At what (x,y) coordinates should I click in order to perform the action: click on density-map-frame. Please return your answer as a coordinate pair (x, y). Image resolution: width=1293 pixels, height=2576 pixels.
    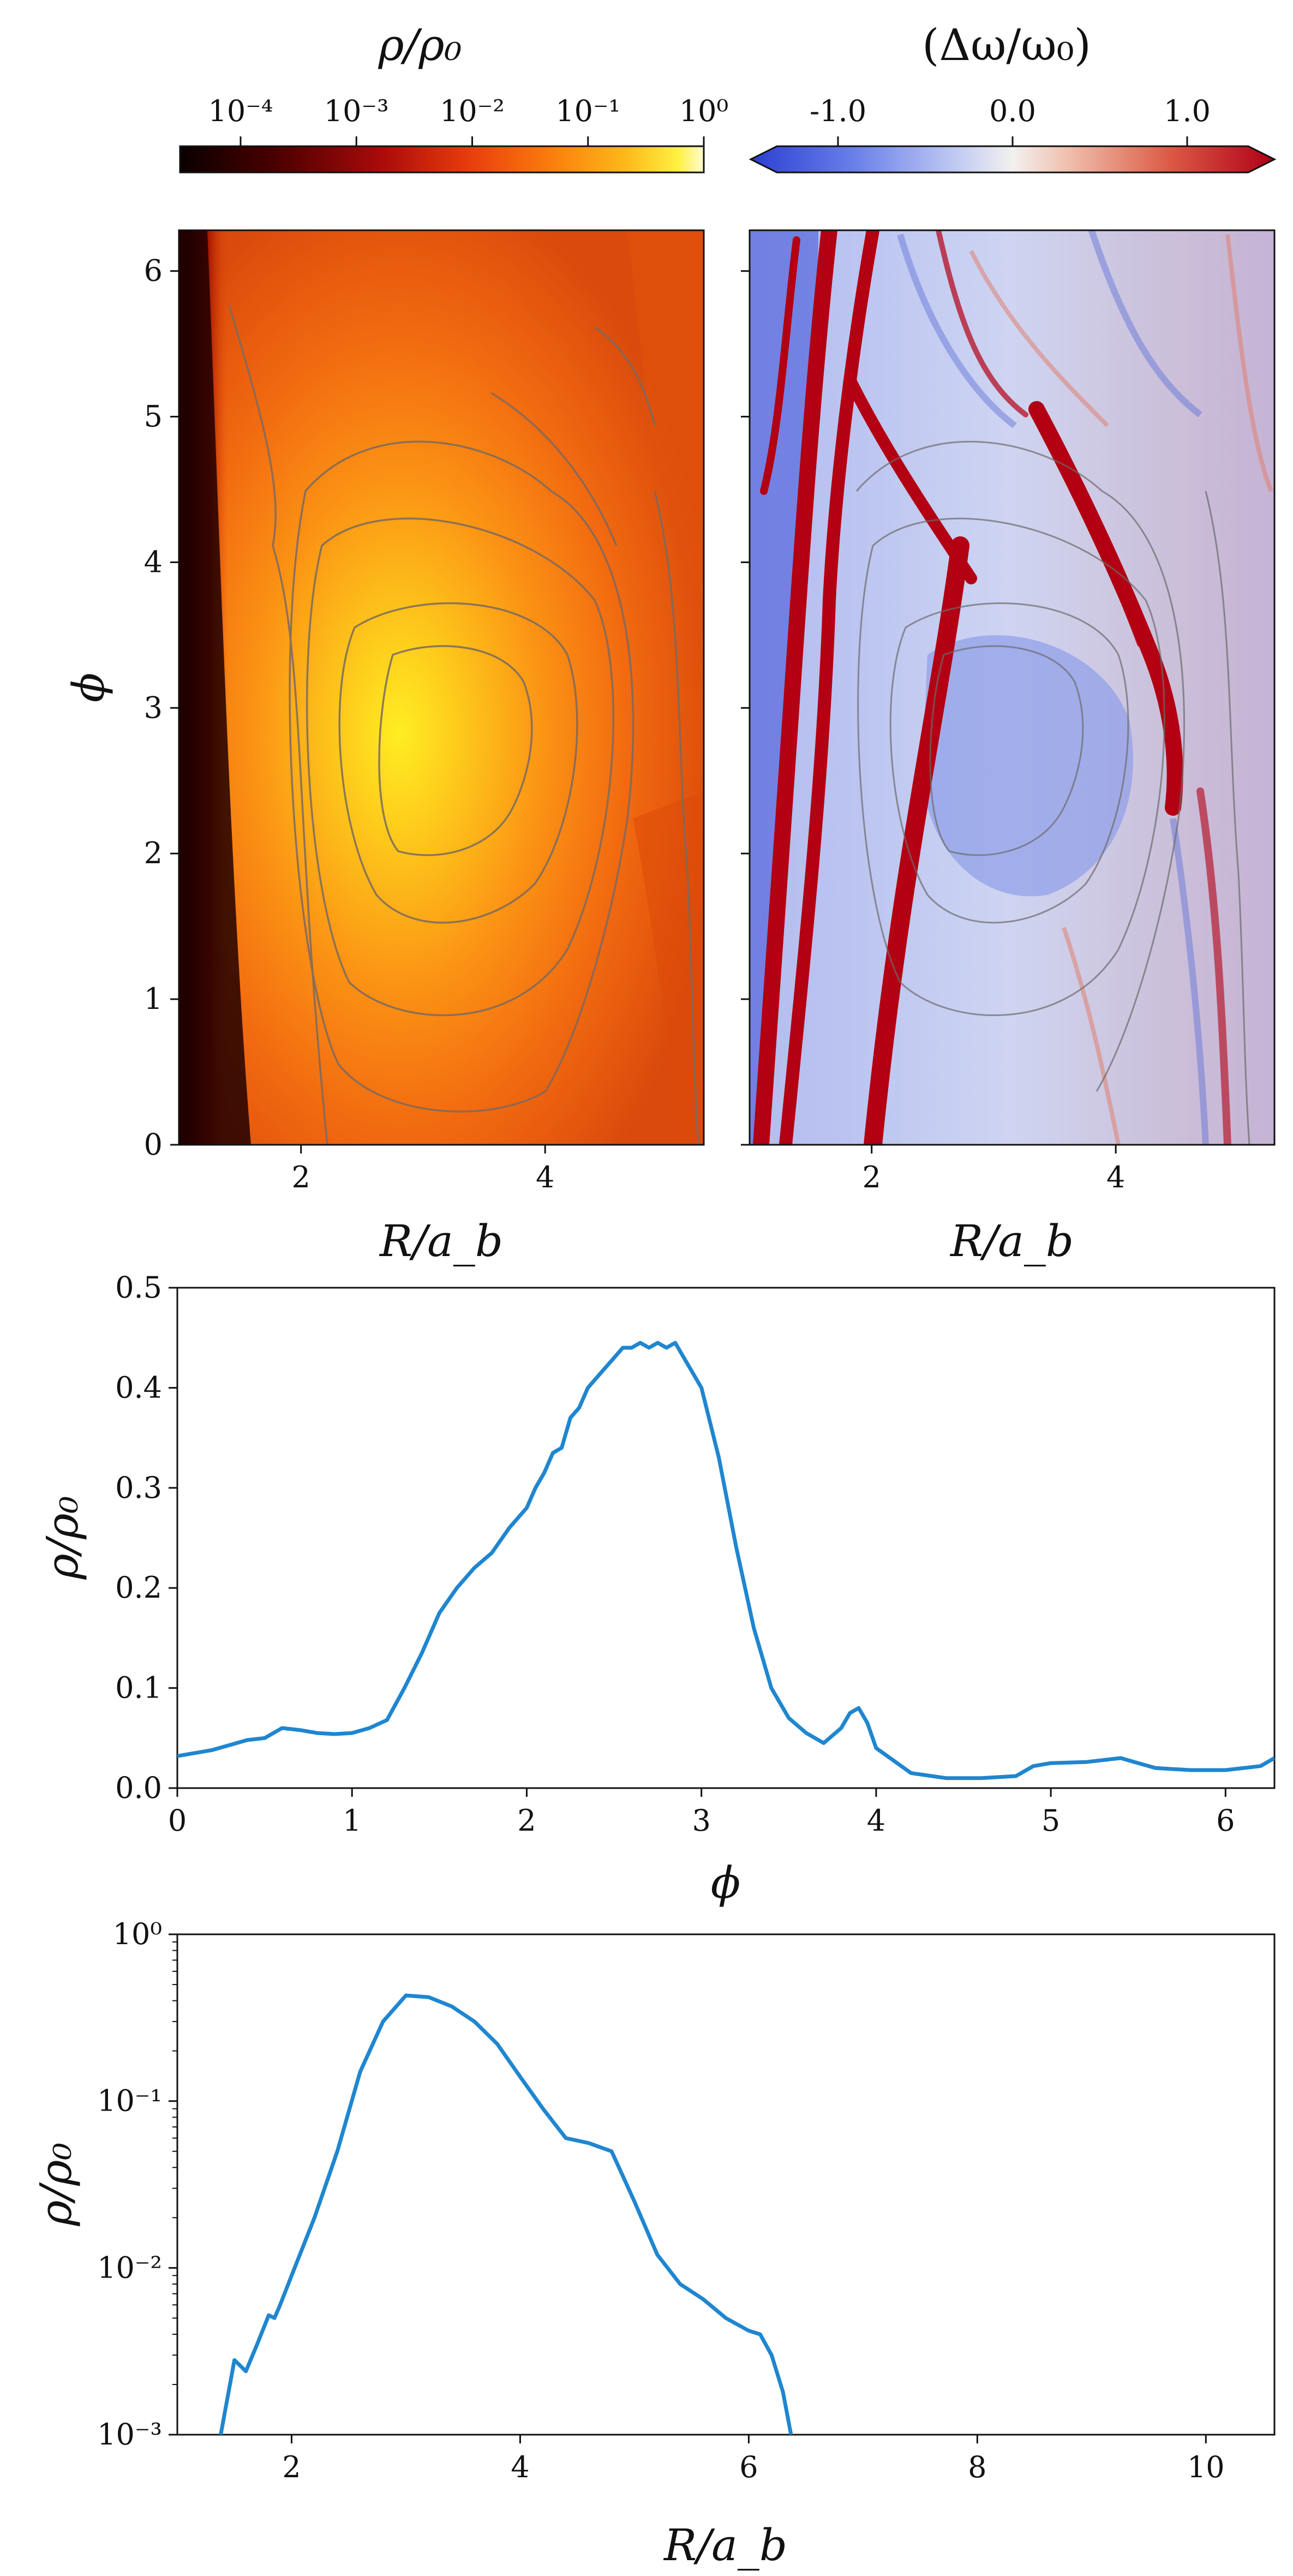
    Looking at the image, I should click on (441, 687).